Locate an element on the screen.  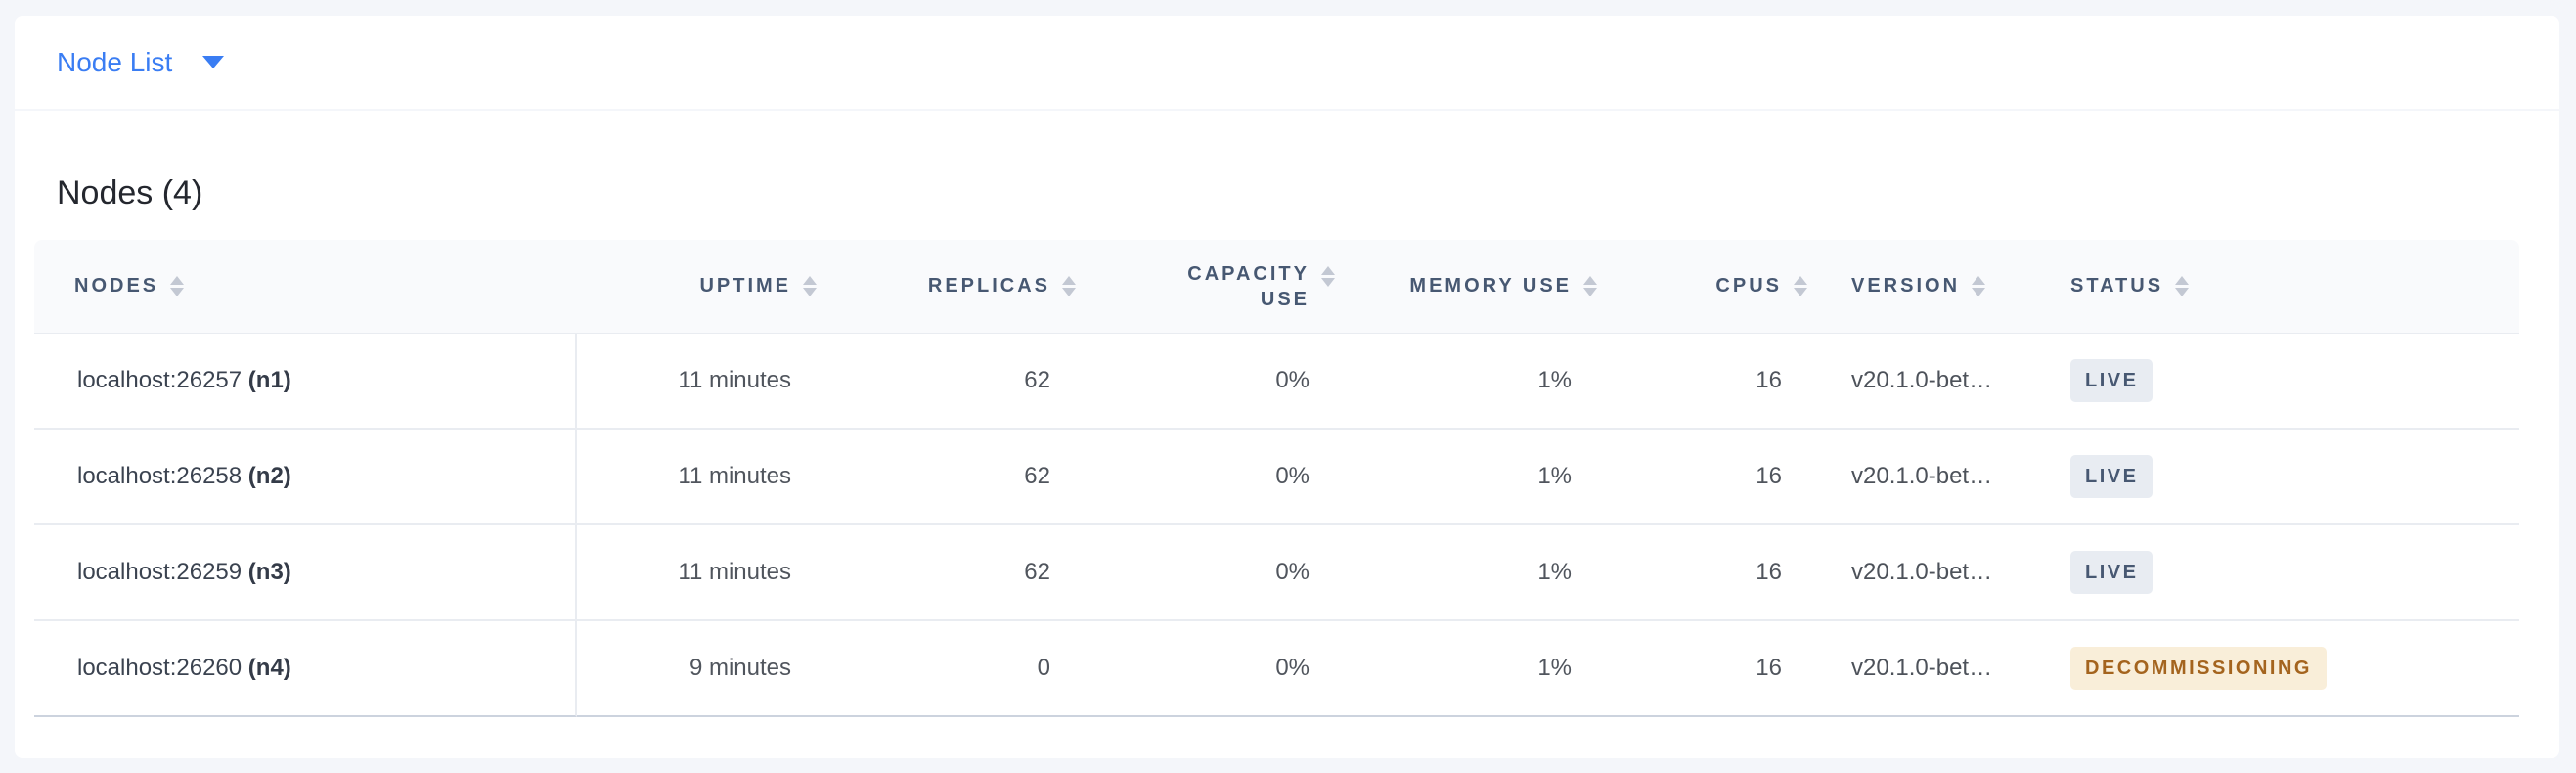
column-header-version: VERSION is located at coordinates (1926, 287).